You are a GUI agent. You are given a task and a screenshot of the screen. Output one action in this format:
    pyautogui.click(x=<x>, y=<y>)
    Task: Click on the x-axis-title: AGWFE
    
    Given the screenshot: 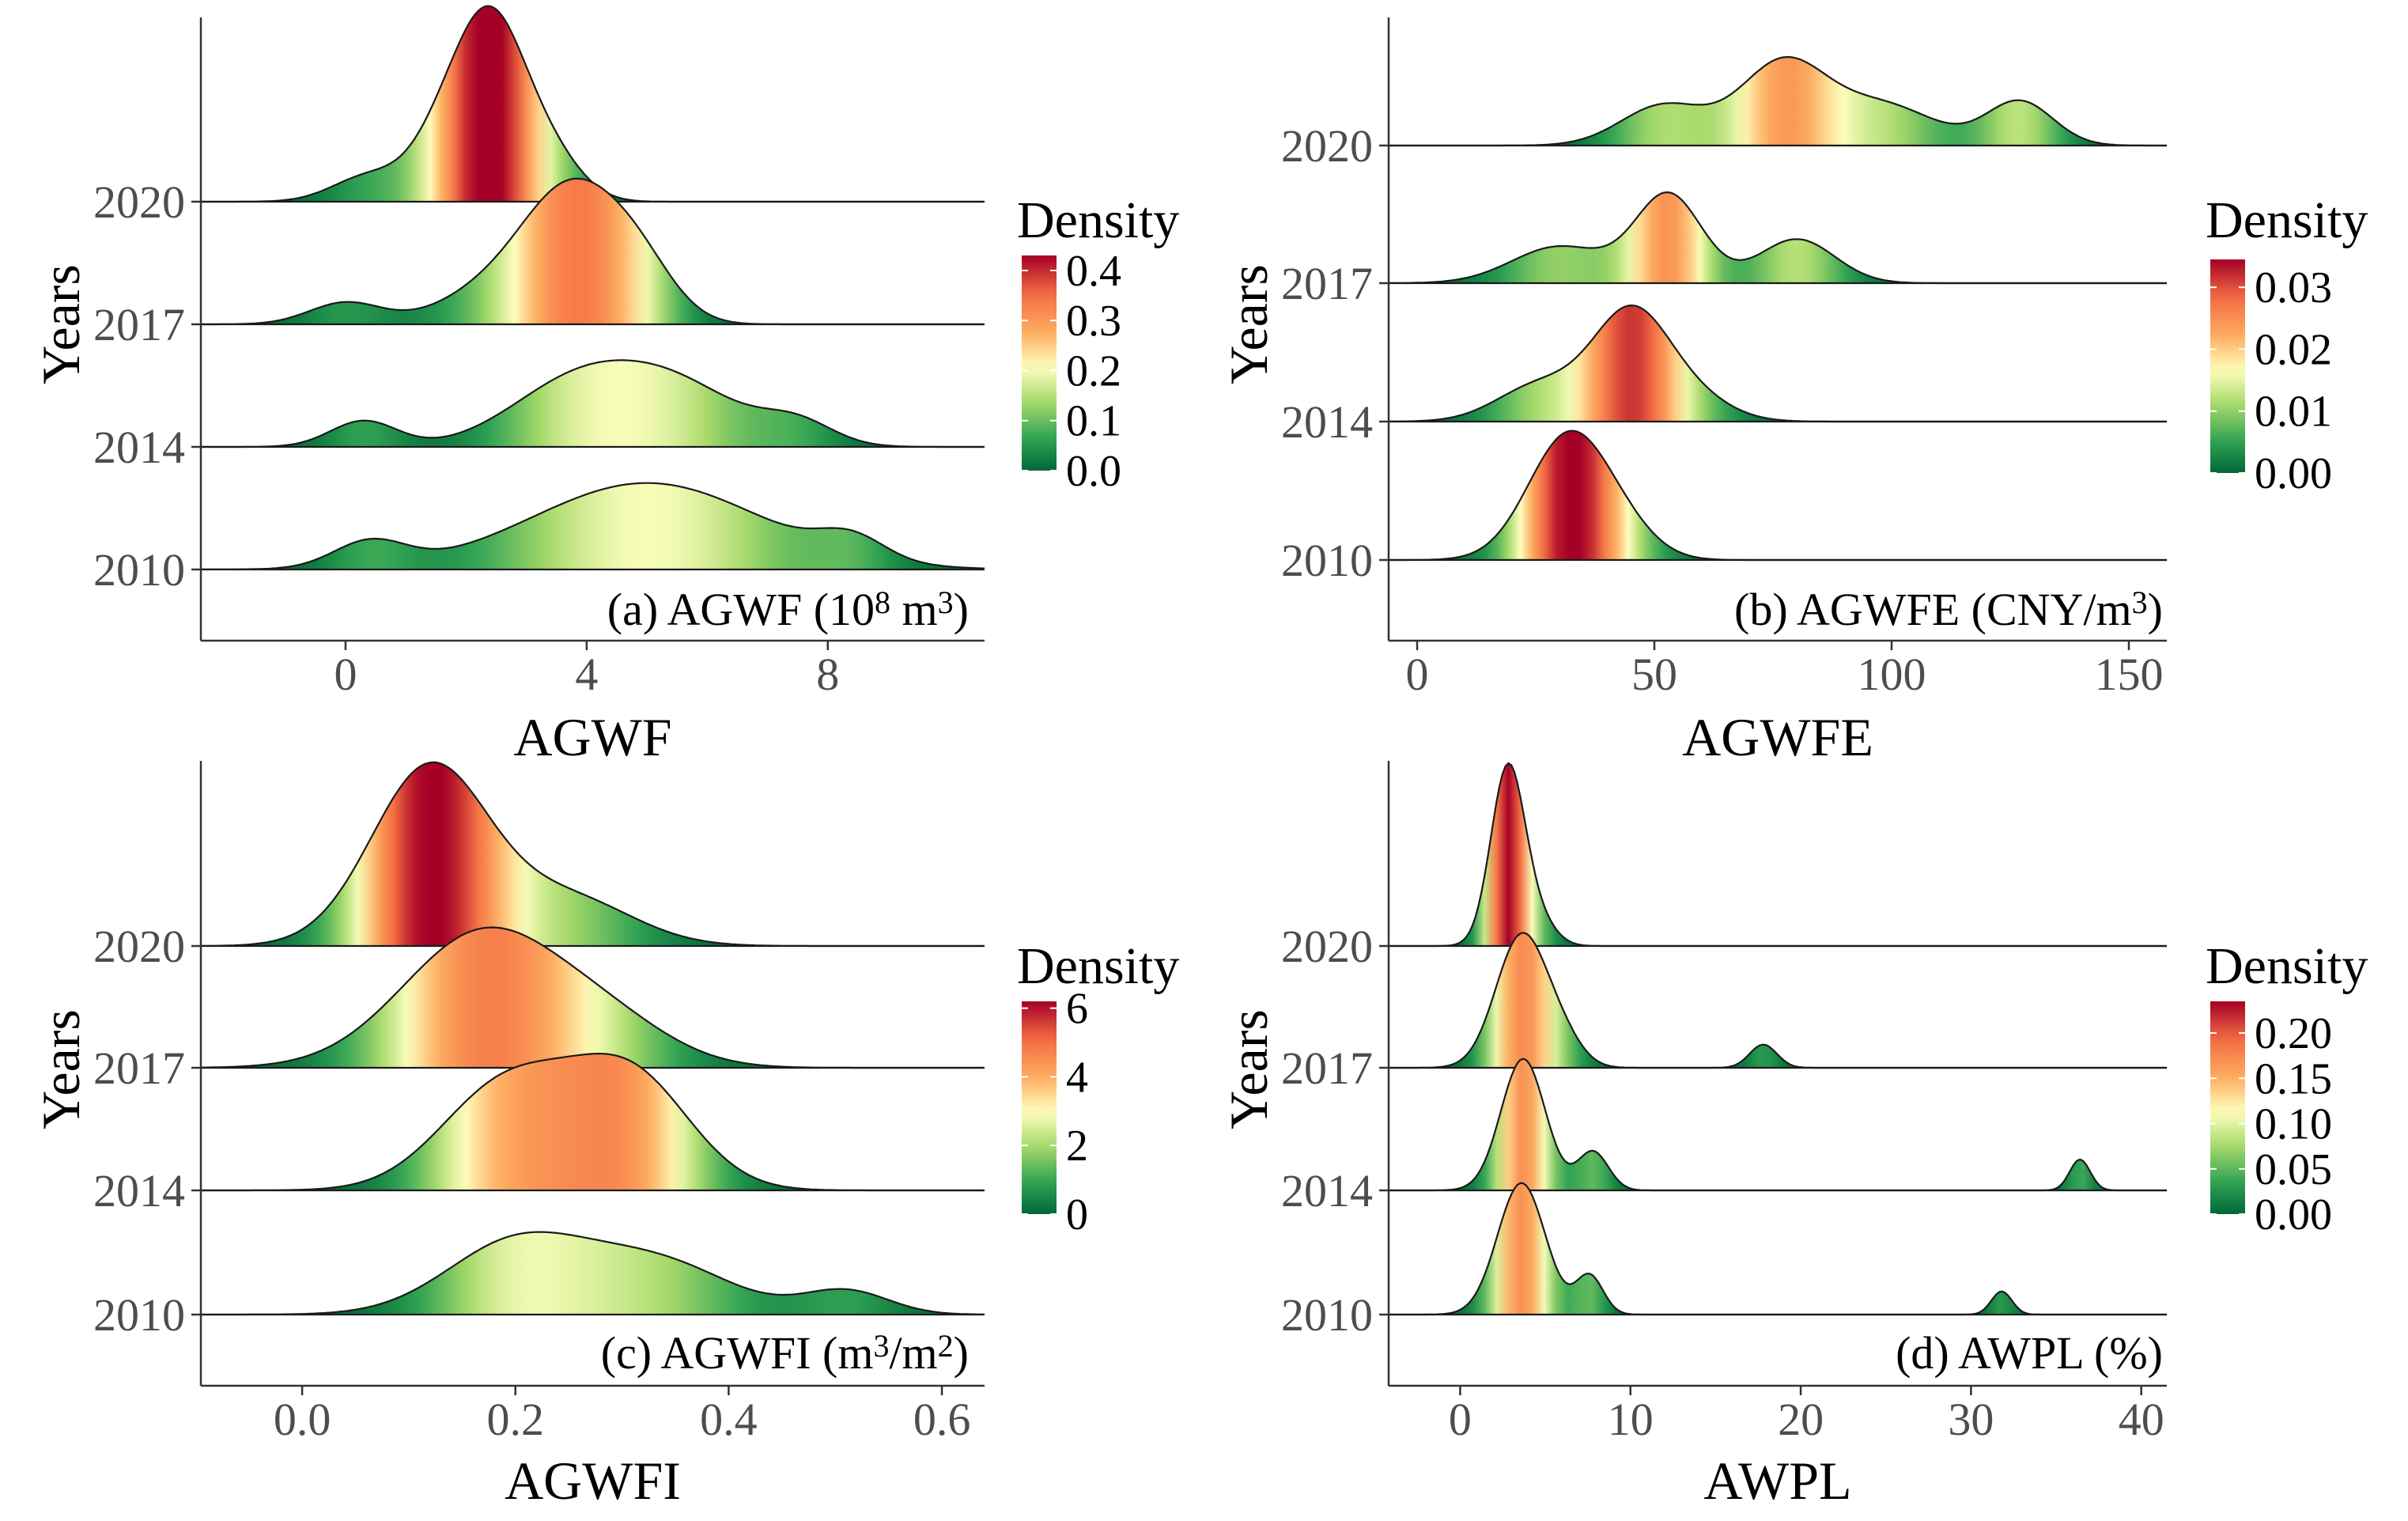 What is the action you would take?
    pyautogui.click(x=1778, y=737)
    